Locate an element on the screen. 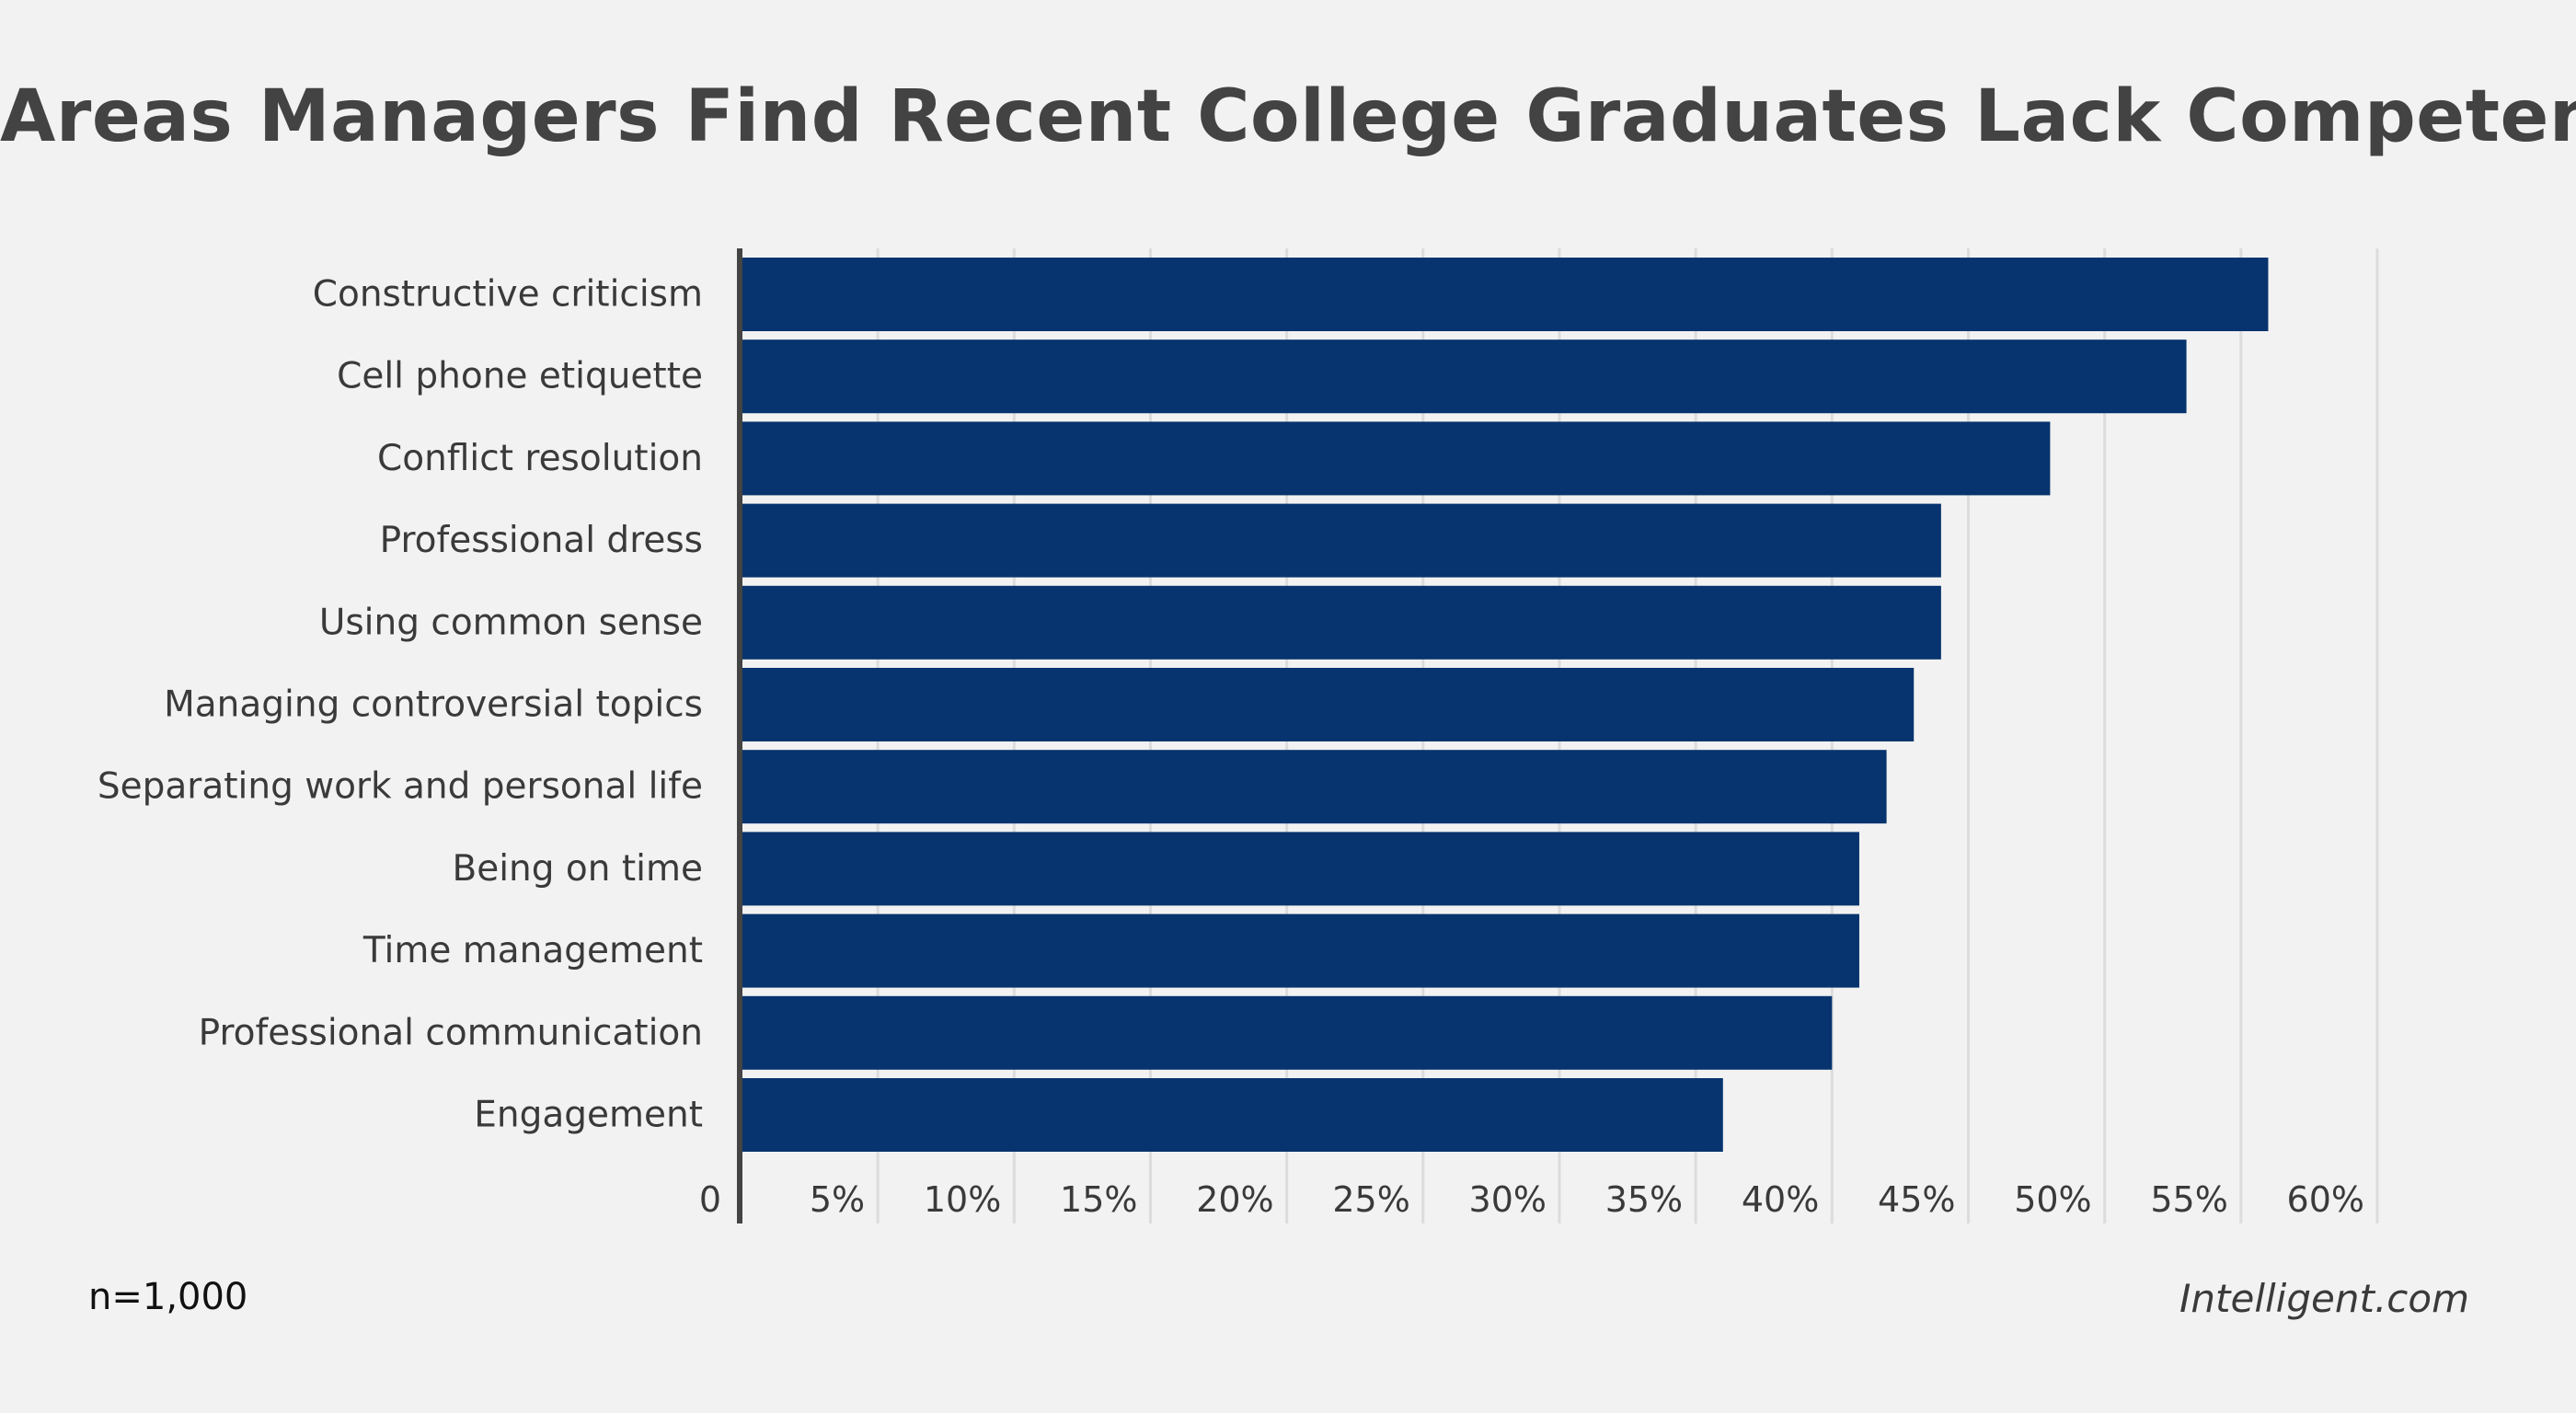  category-label: Professional communication is located at coordinates (451, 1032).